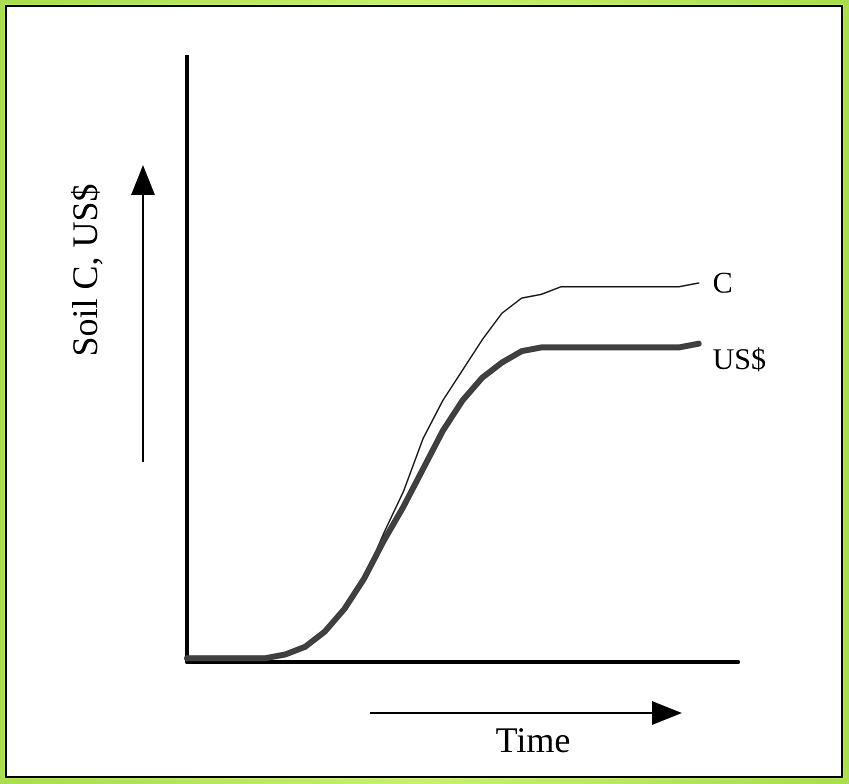 The height and width of the screenshot is (784, 849). Describe the element at coordinates (85, 270) in the screenshot. I see `y-axis-title: Soil C, US$` at that location.